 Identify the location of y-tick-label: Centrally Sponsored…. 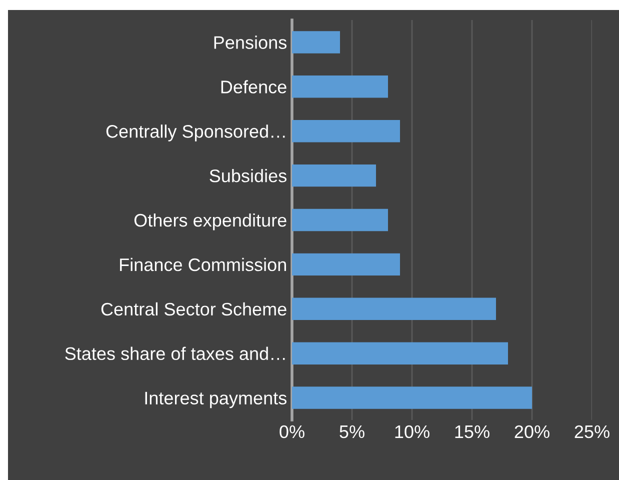
(195, 133).